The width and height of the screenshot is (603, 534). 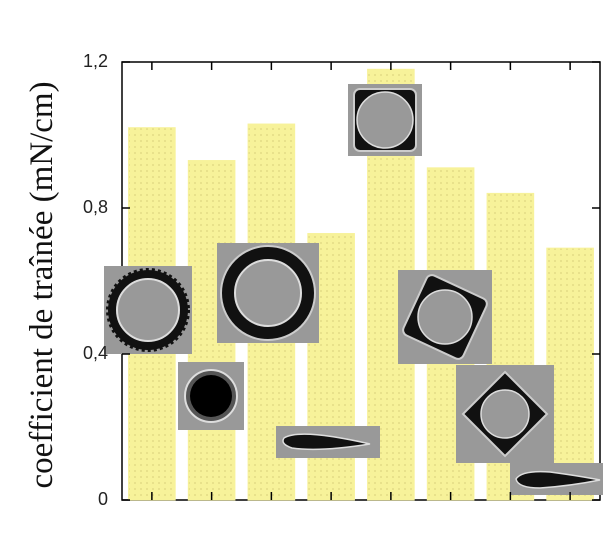 What do you see at coordinates (103, 499) in the screenshot?
I see `y-tick-label: 0` at bounding box center [103, 499].